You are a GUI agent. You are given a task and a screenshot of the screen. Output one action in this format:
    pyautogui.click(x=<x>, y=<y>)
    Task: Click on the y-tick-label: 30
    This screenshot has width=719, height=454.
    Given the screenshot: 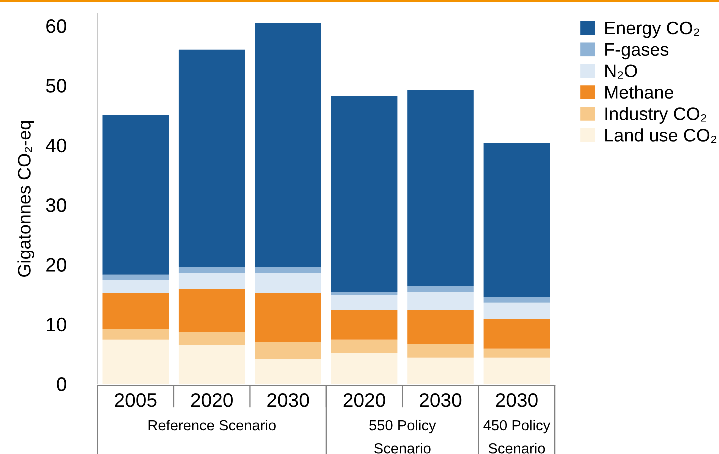 What is the action you would take?
    pyautogui.click(x=56, y=205)
    